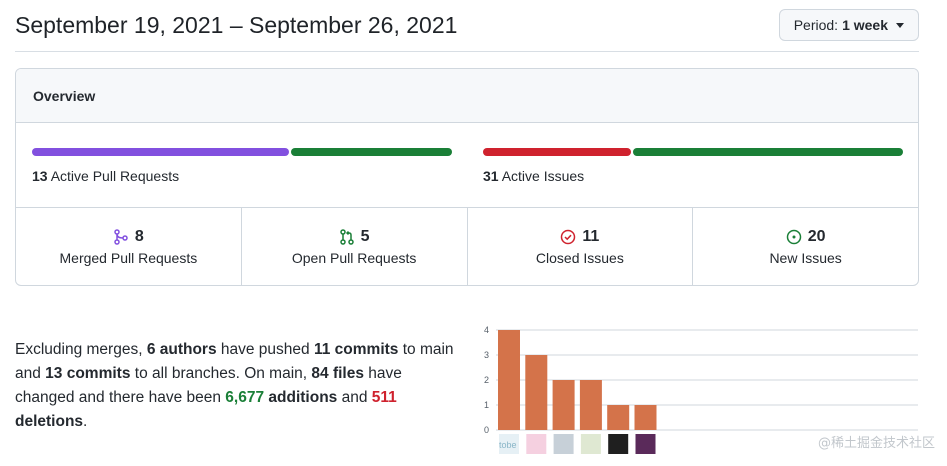  What do you see at coordinates (265, 349) in the screenshot?
I see `summary-text-2: have pushed` at bounding box center [265, 349].